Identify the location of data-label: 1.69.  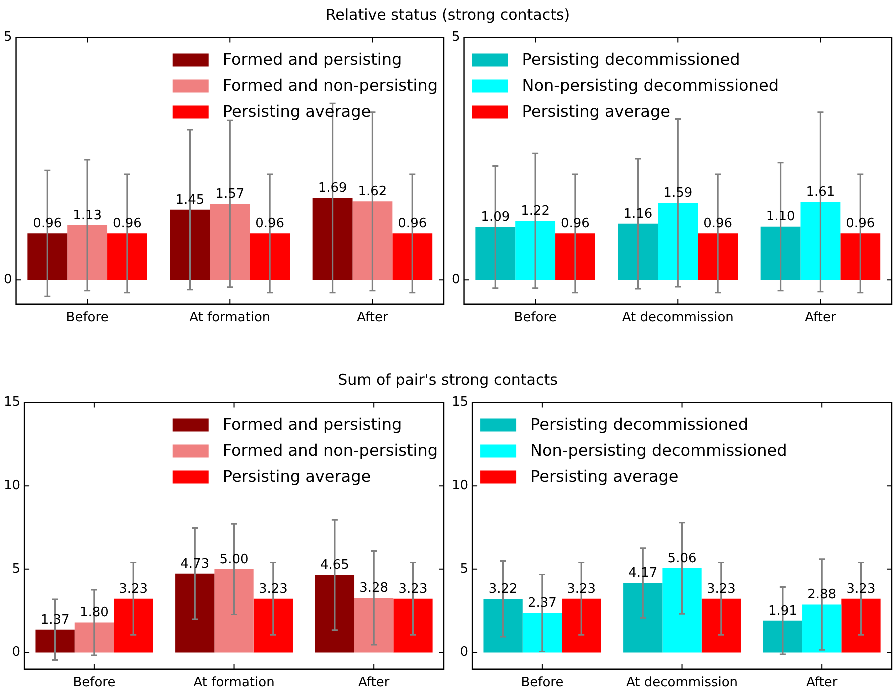
(333, 188).